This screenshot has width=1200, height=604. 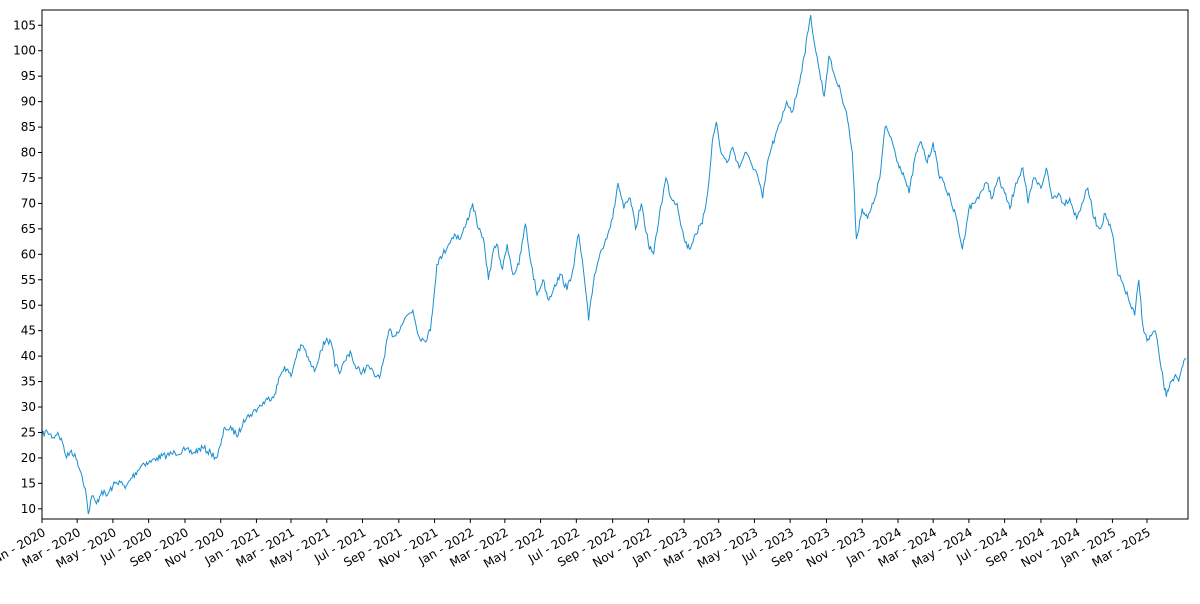 What do you see at coordinates (28, 509) in the screenshot?
I see `y-tick-label: 10` at bounding box center [28, 509].